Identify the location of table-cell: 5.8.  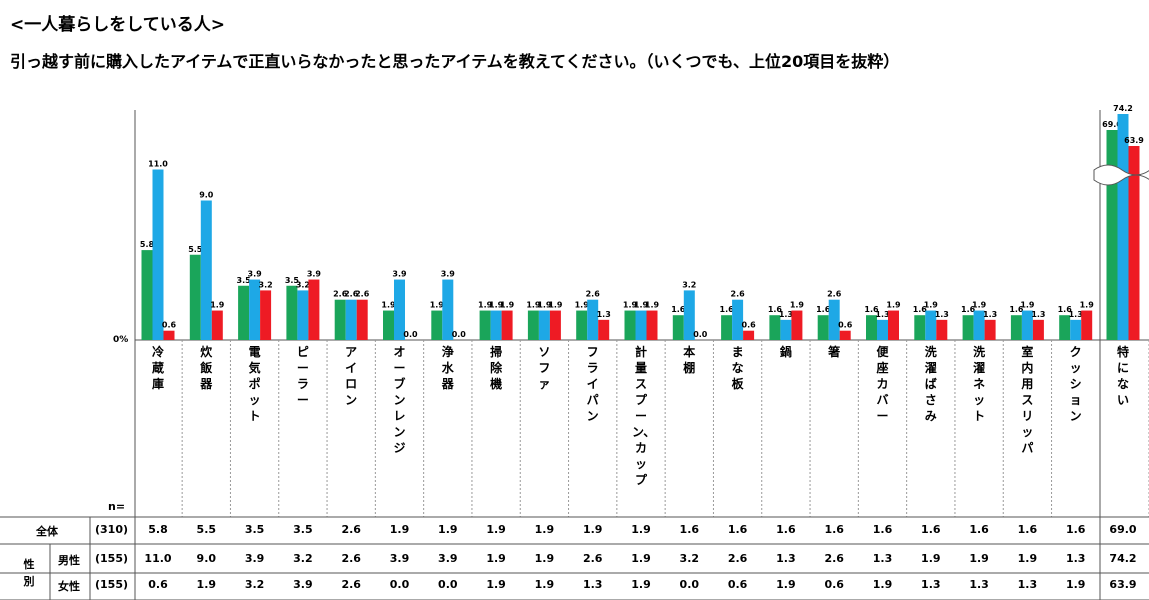
(158, 529).